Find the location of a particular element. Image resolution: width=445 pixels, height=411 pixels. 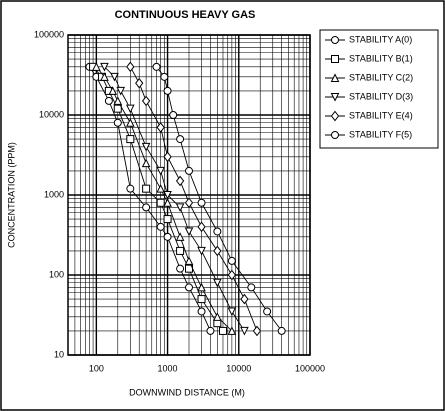

legend-box is located at coordinates (379, 89).